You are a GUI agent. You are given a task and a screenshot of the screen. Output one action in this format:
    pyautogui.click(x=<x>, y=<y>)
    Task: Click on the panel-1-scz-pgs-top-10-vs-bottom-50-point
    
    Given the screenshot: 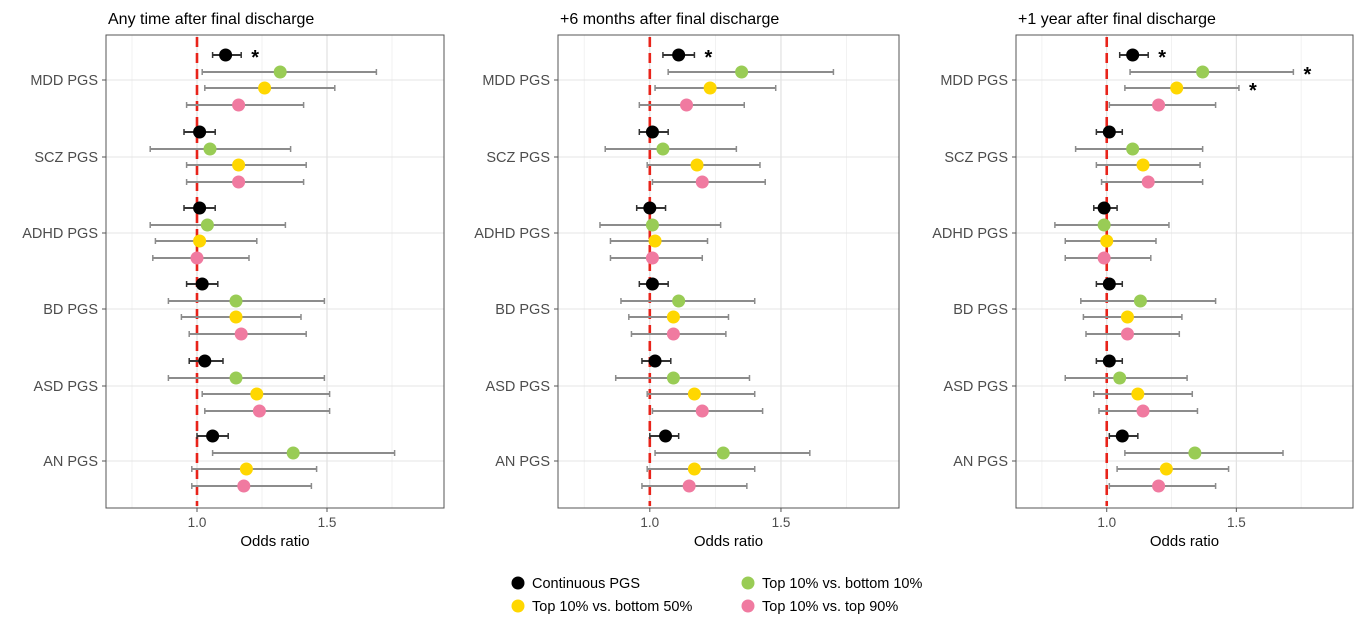 What is the action you would take?
    pyautogui.click(x=239, y=165)
    